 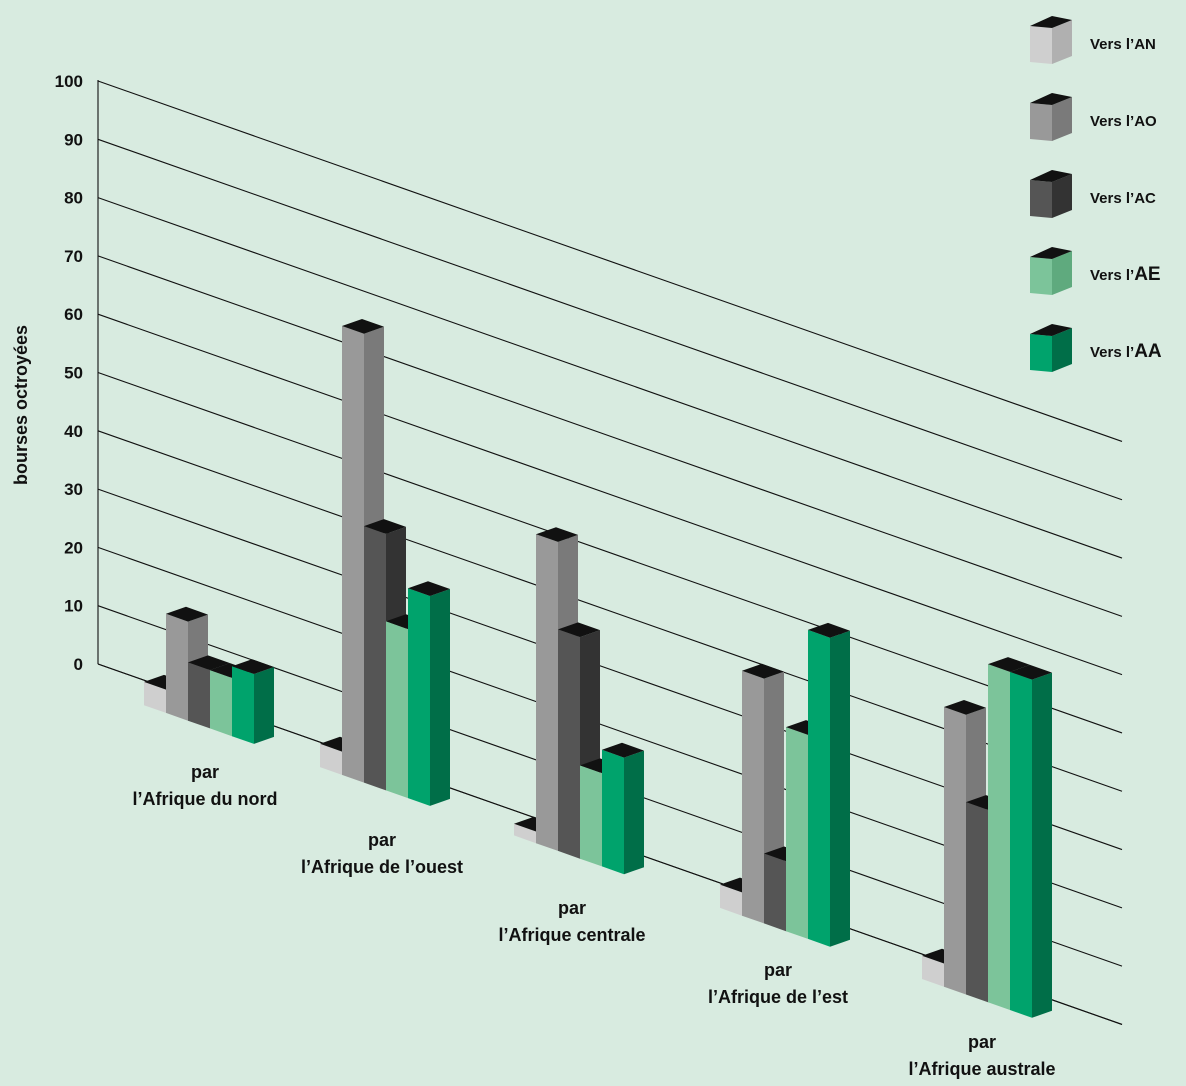 What do you see at coordinates (382, 867) in the screenshot?
I see `category-label-line2: l’Afrique de l’ouest` at bounding box center [382, 867].